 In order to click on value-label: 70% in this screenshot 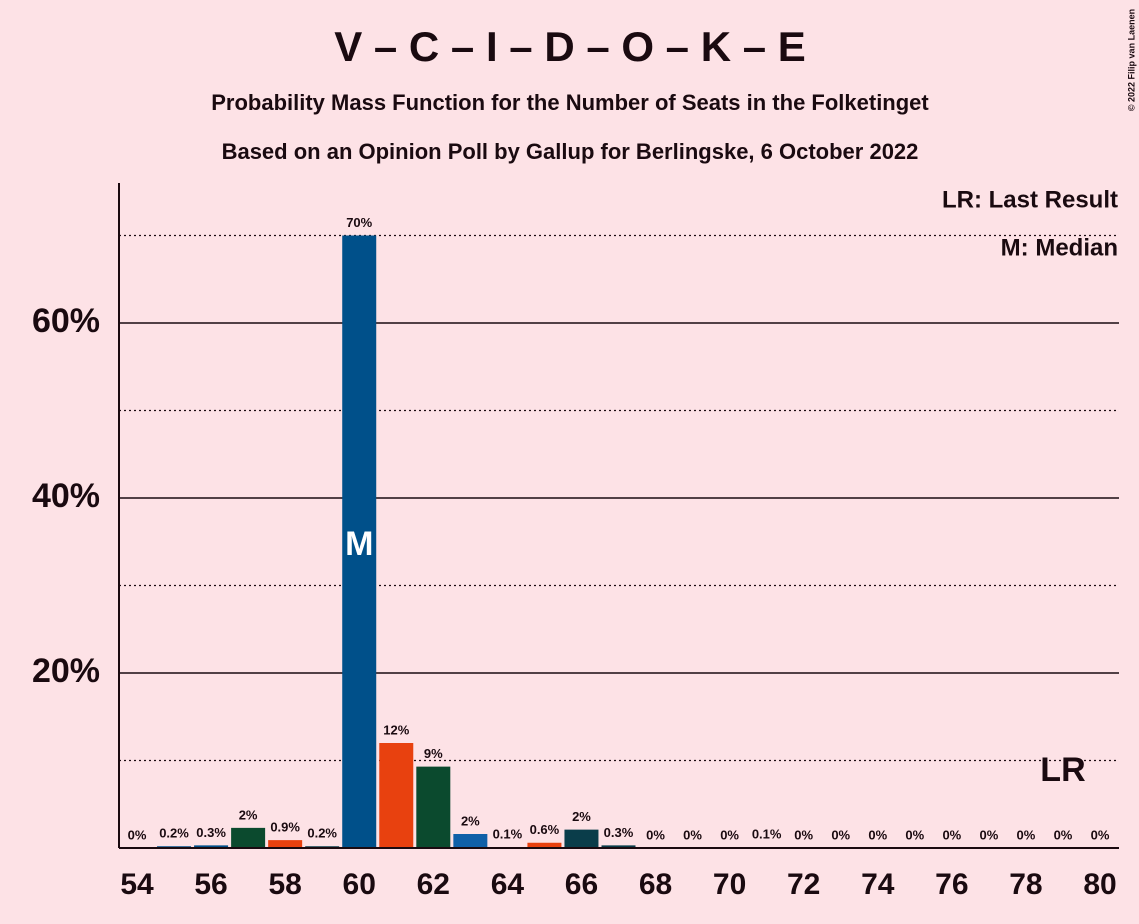, I will do `click(359, 222)`.